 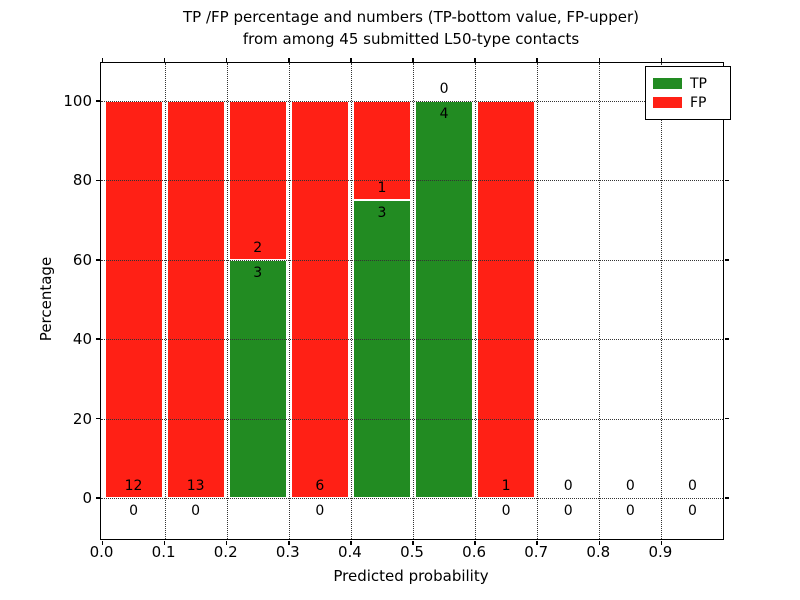 I want to click on legend: TP FP, so click(x=688, y=93).